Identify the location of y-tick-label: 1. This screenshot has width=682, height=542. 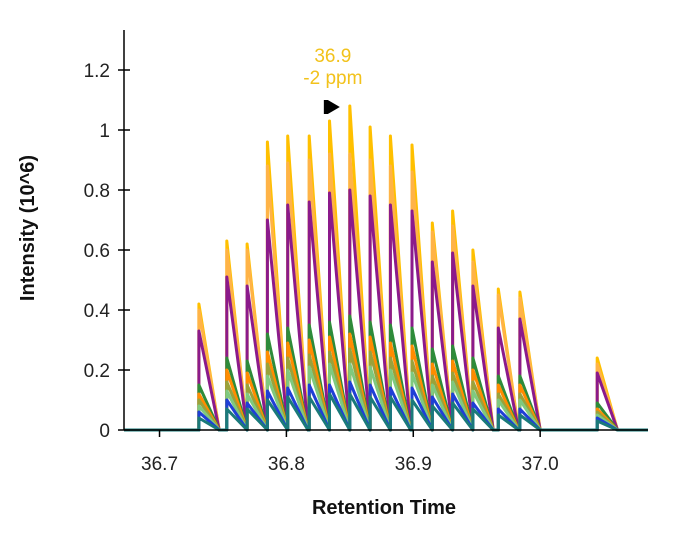
(104, 131).